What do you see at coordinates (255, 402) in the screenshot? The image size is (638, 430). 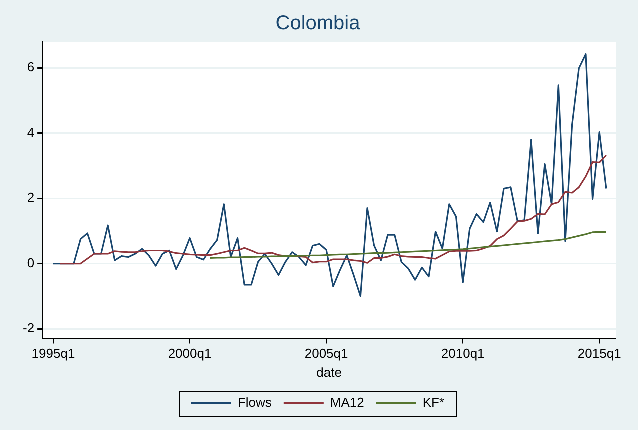 I see `legend-label: Flows` at bounding box center [255, 402].